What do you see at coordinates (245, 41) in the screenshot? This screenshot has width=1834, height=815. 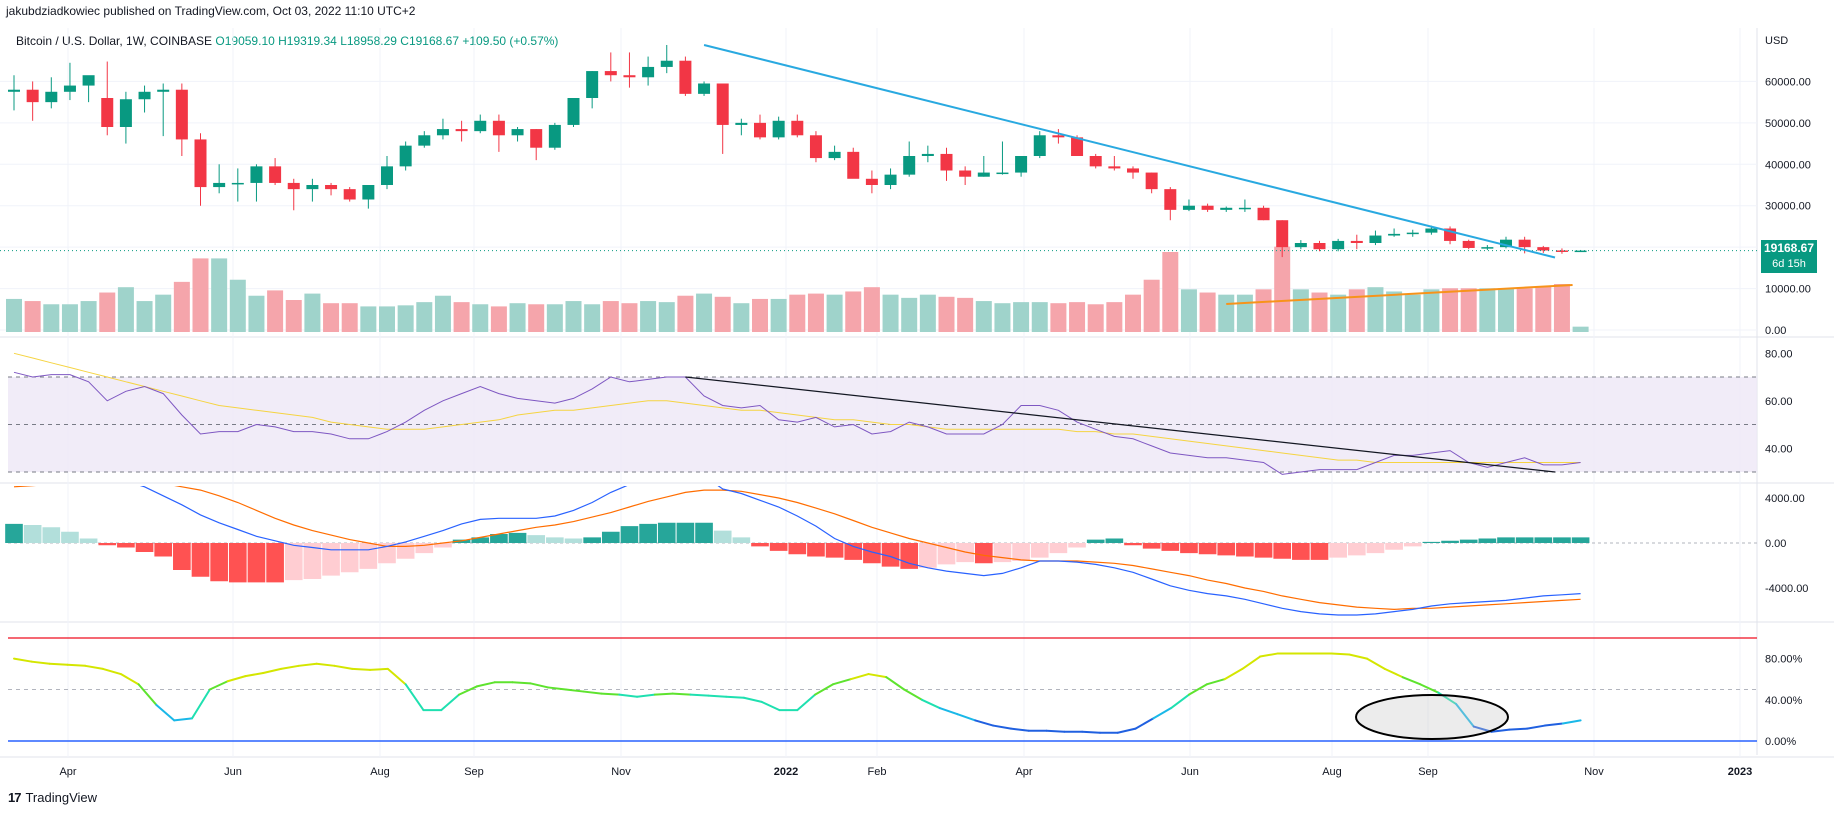 I see `open-value: O19059.10` at bounding box center [245, 41].